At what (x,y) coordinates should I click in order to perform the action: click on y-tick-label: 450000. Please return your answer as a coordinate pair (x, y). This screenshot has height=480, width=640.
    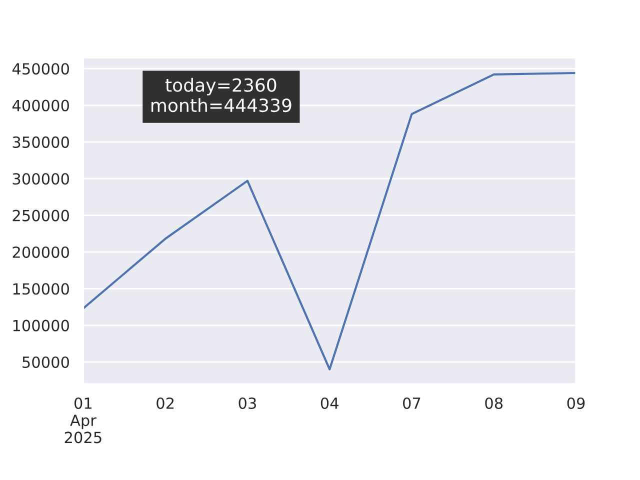
    Looking at the image, I should click on (40, 69).